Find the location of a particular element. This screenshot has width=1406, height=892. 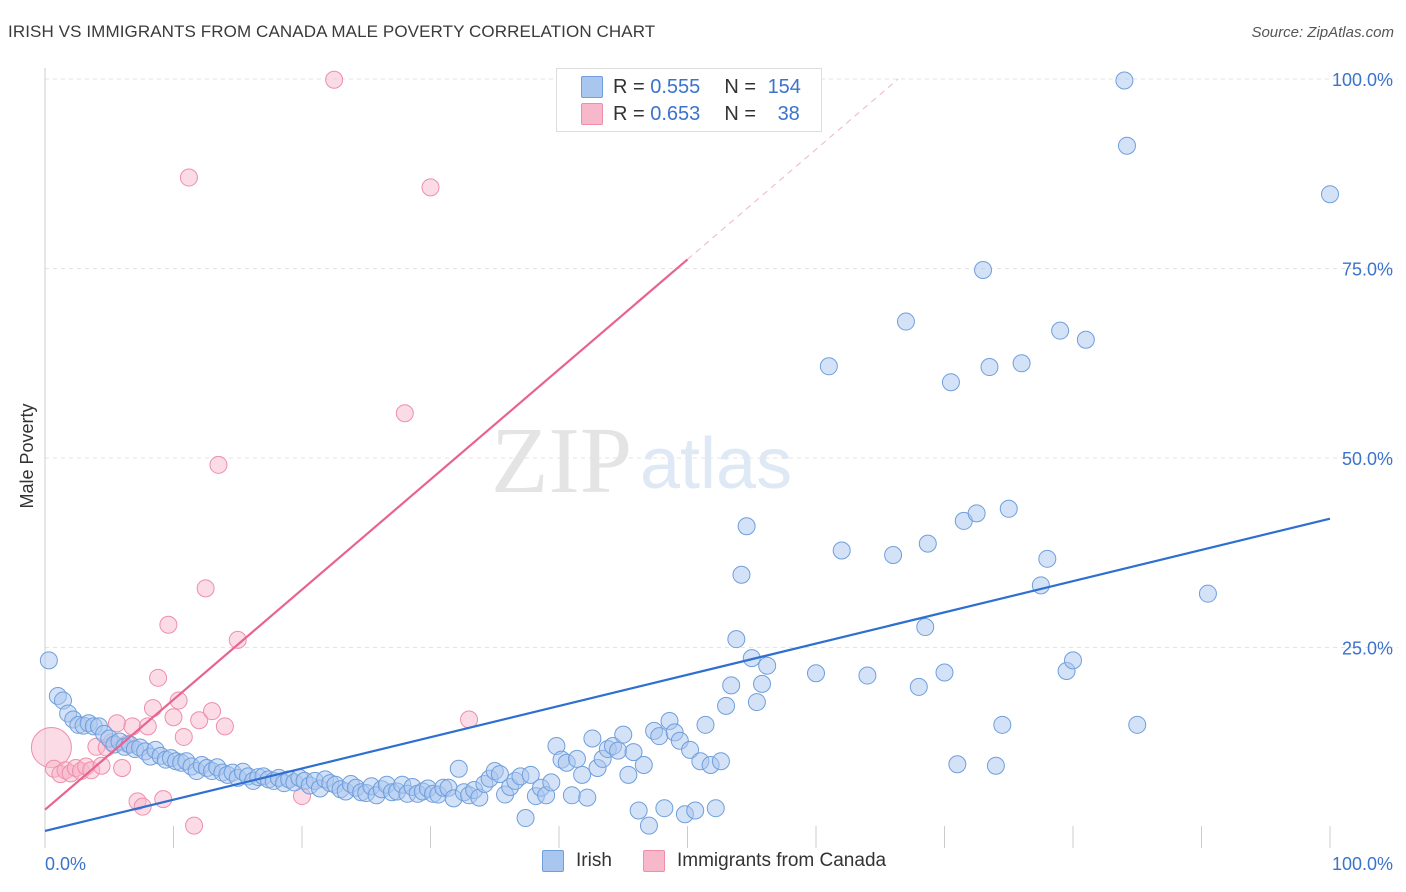

x-tick-label-max: 100.0% is located at coordinates (1362, 864).